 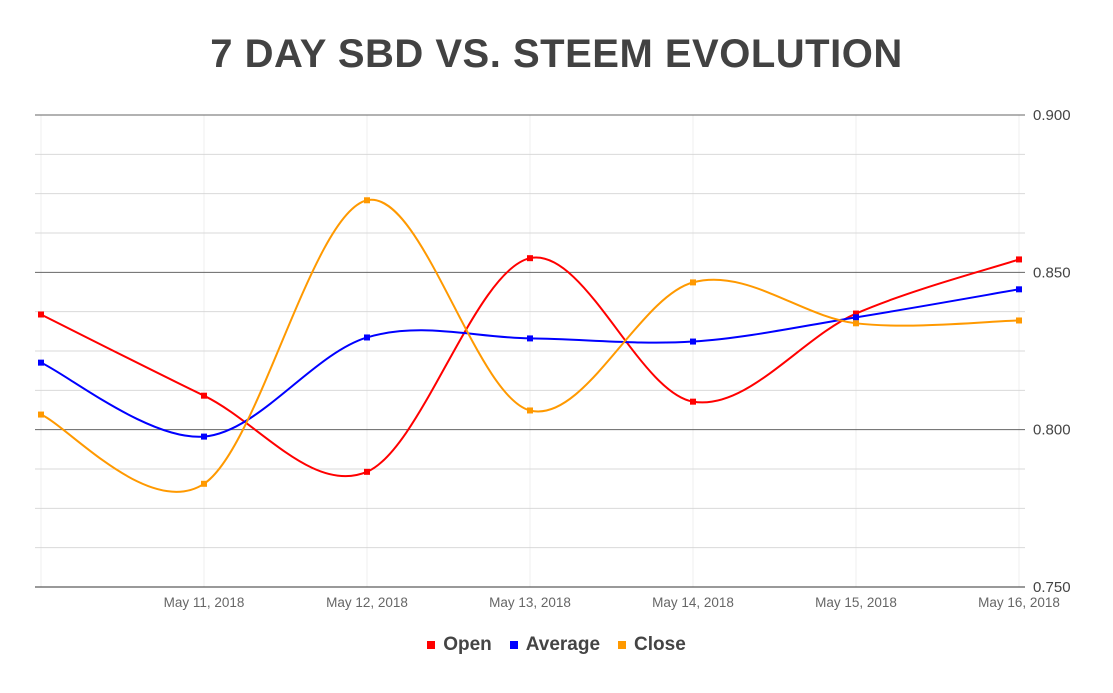 I want to click on legend-item-open: Open, so click(x=459, y=645).